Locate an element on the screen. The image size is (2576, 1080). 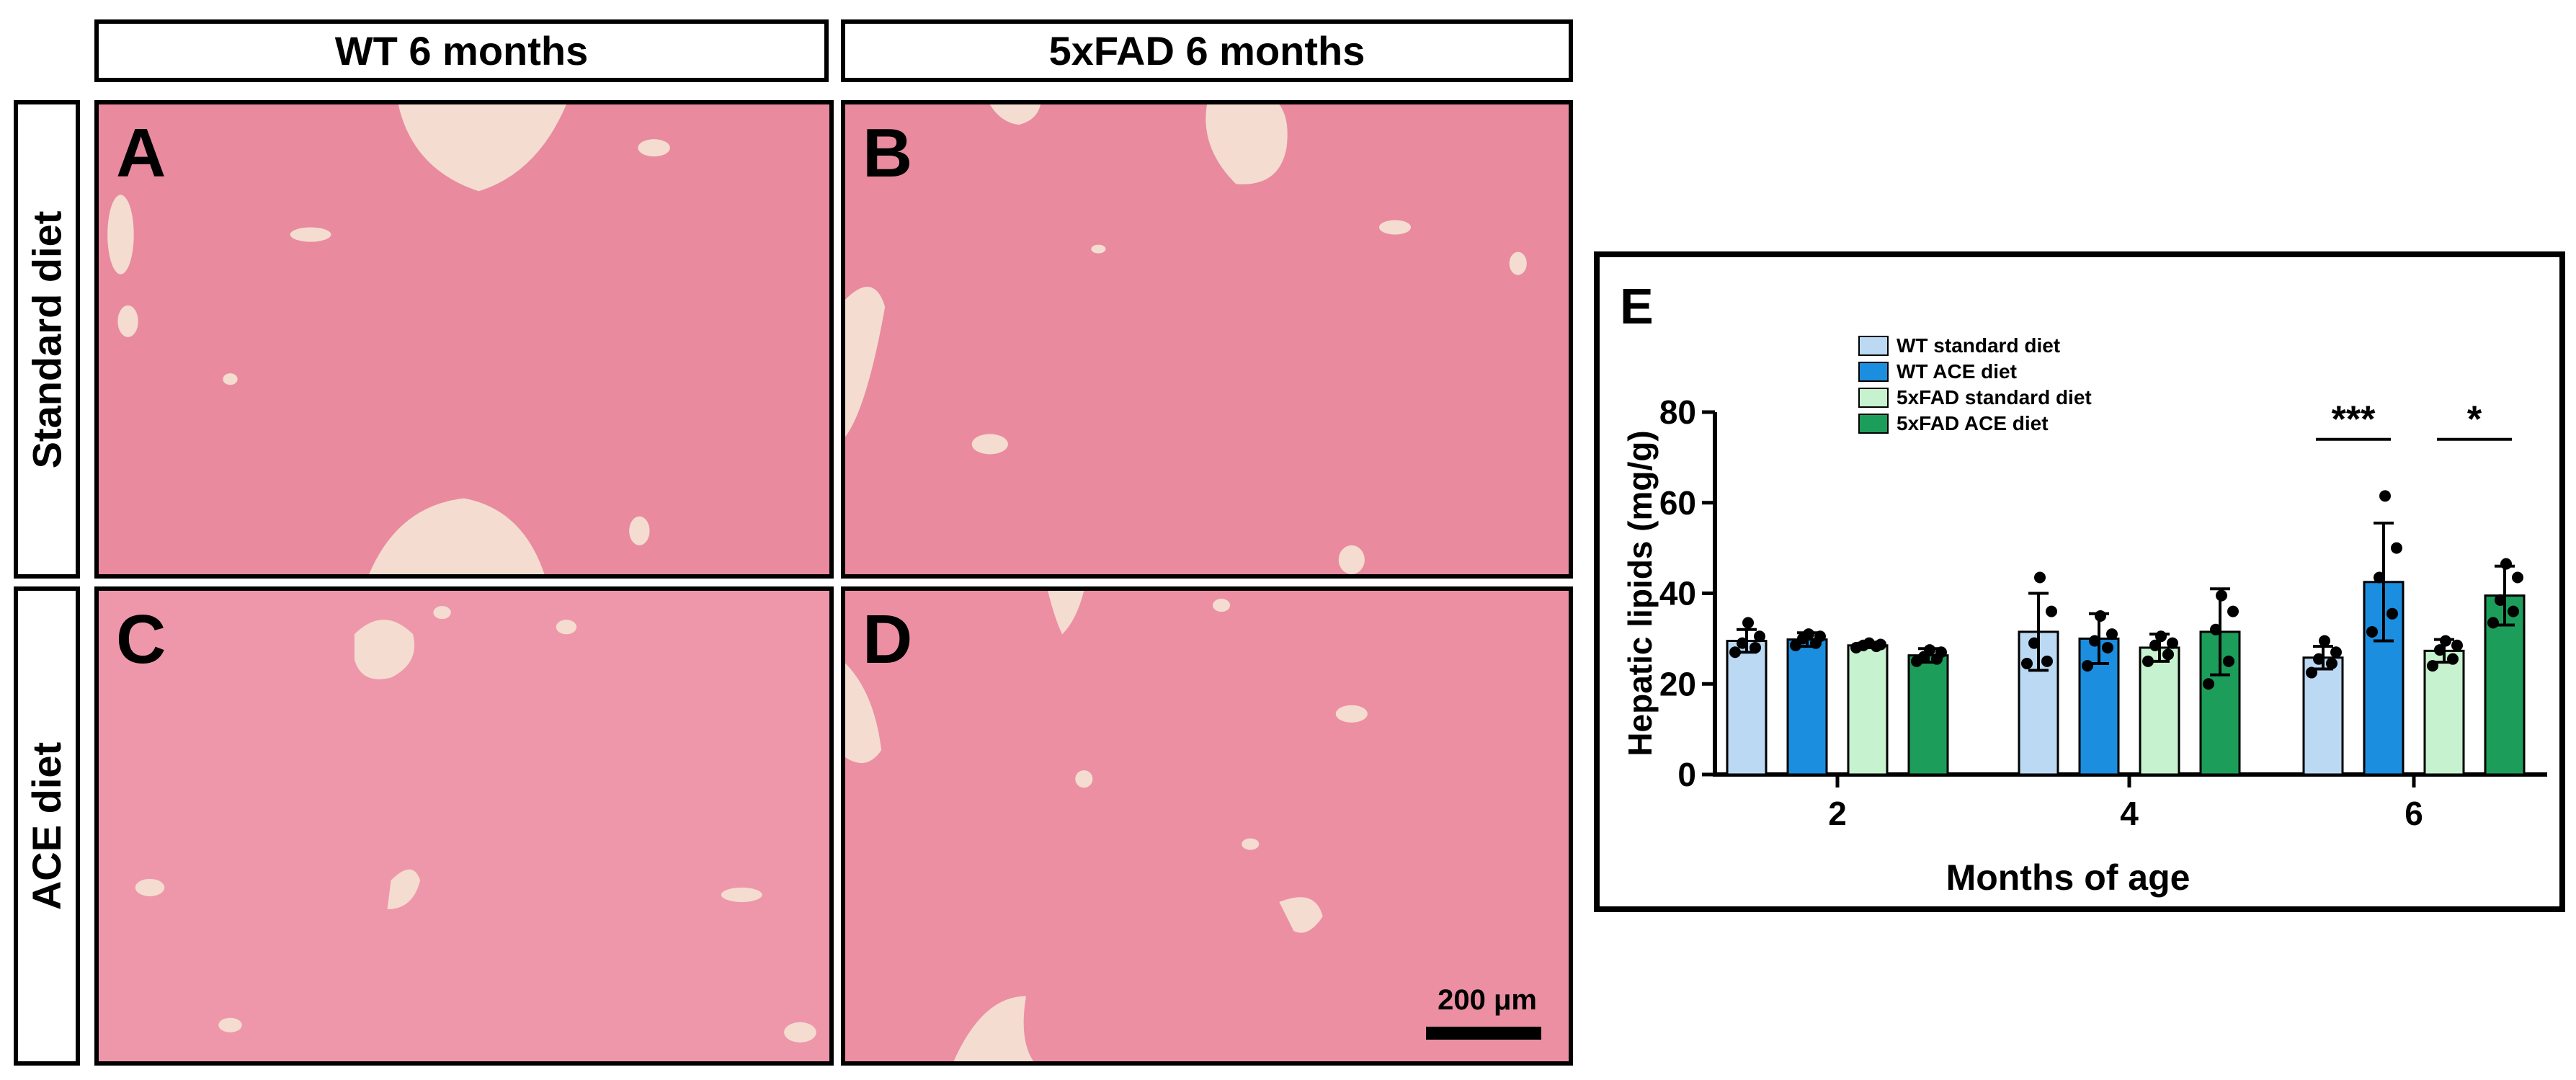
panel-letter-c: C is located at coordinates (141, 640).